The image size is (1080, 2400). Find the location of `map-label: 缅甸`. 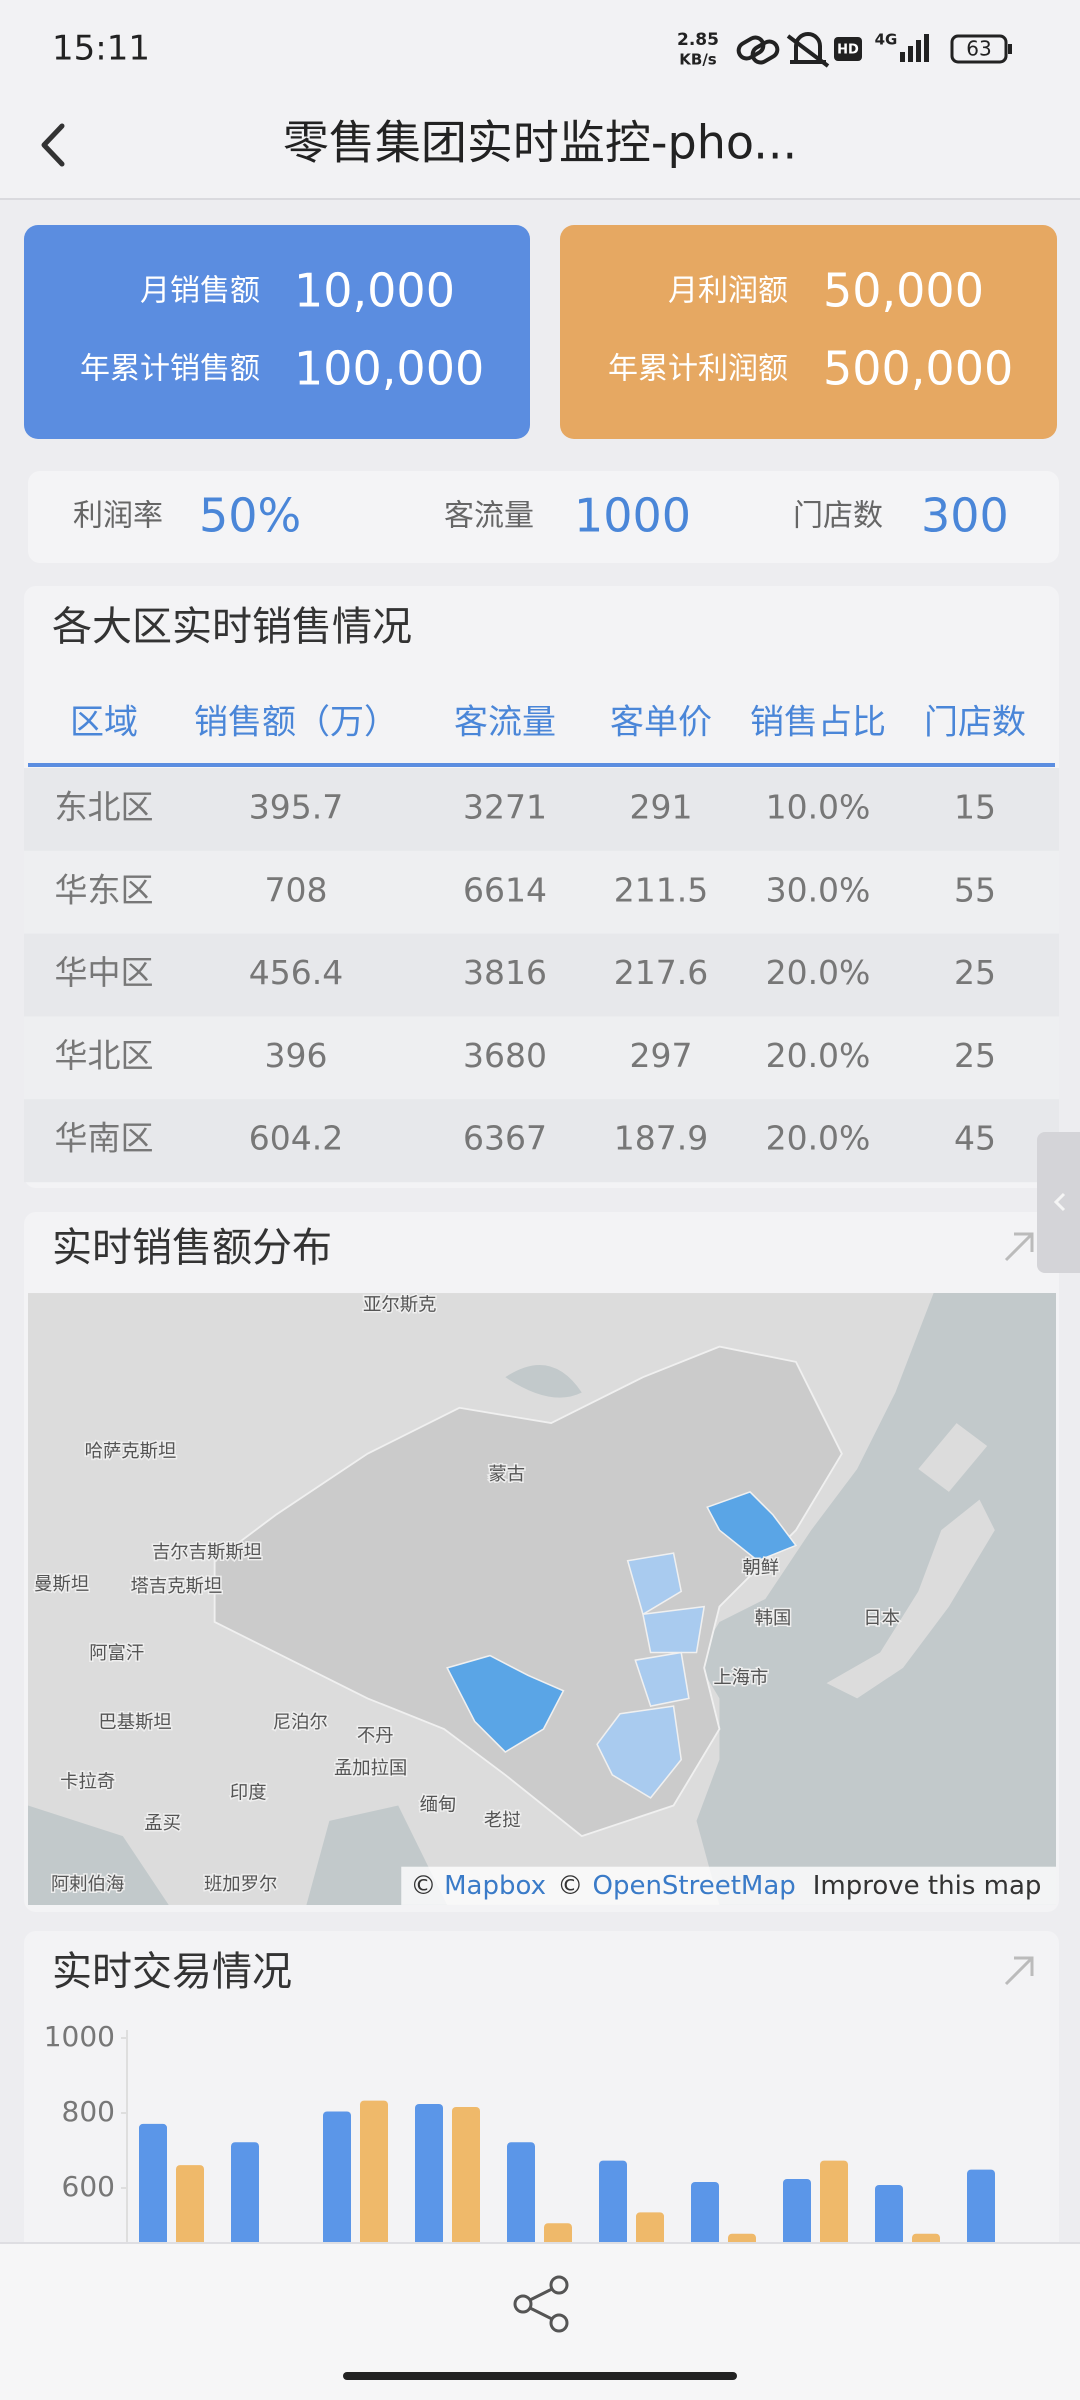

map-label: 缅甸 is located at coordinates (438, 1805).